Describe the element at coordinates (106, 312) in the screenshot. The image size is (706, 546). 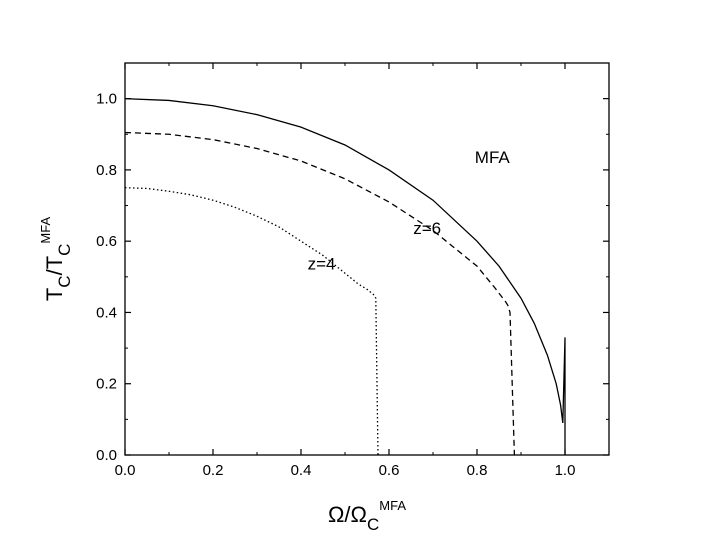
I see `y-tick-label: 0.4` at that location.